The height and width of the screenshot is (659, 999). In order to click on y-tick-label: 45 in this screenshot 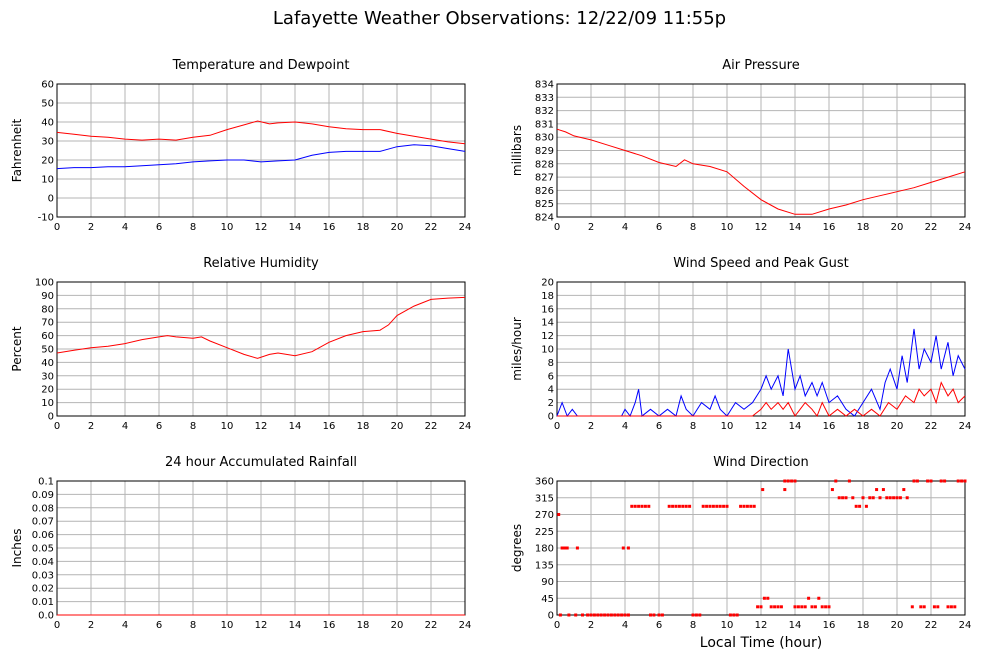, I will do `click(547, 599)`.